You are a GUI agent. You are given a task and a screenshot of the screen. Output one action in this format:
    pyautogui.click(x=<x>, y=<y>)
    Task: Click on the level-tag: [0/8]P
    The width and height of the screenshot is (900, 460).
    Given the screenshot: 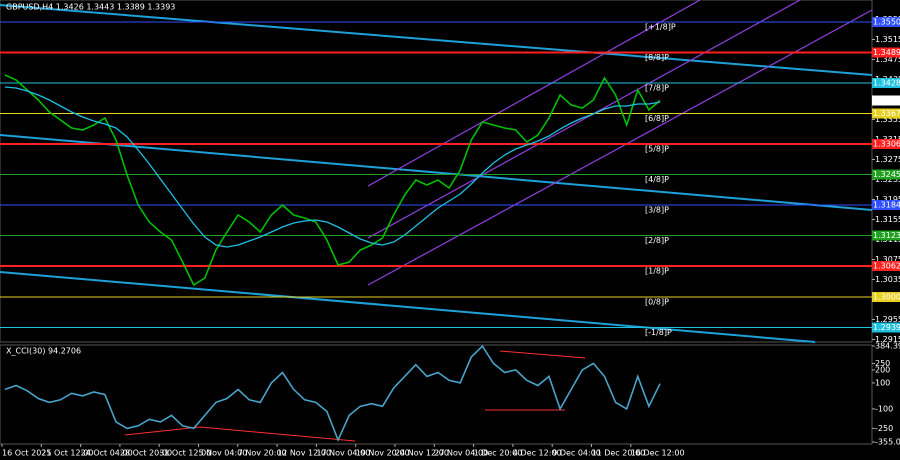 What is the action you would take?
    pyautogui.click(x=657, y=302)
    